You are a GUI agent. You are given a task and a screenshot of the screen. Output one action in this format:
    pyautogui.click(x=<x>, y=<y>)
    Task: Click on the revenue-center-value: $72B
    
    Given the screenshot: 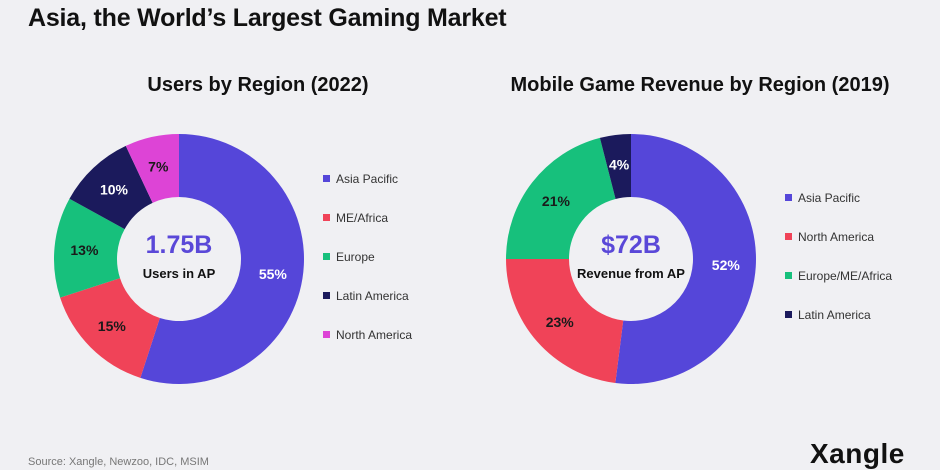 What is the action you would take?
    pyautogui.click(x=631, y=245)
    